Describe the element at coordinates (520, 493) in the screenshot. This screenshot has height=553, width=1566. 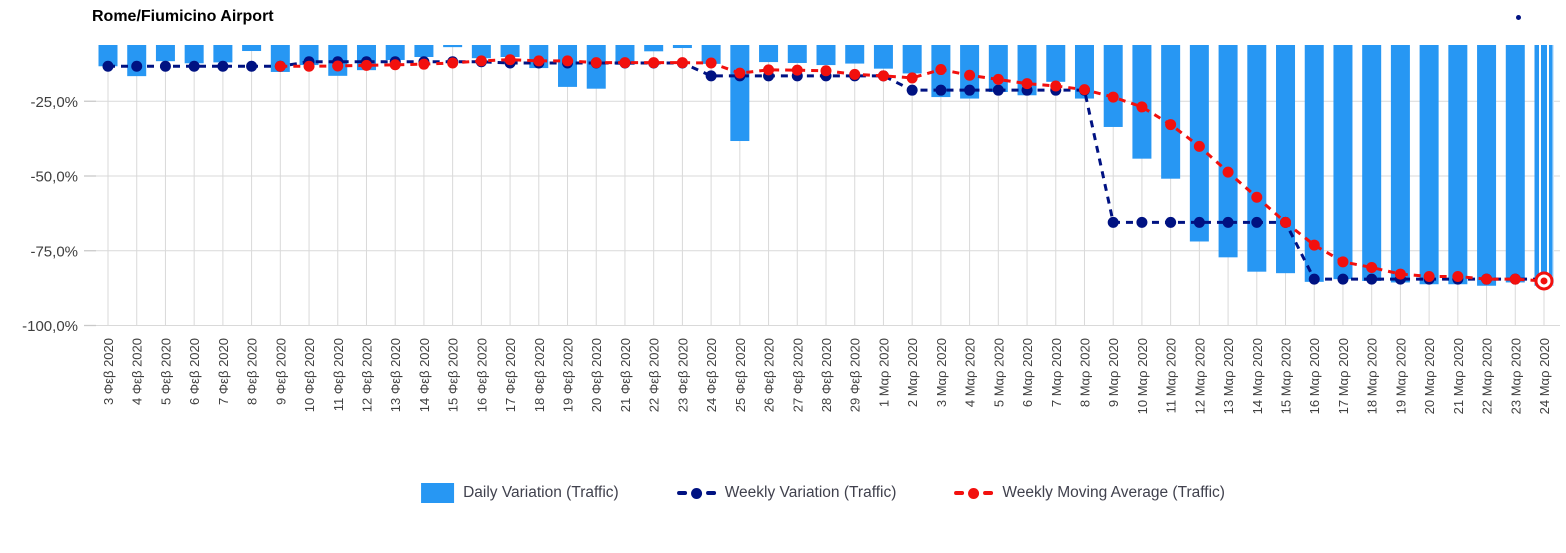
I see `legend-item-daily-variation: Daily Variation (Traffic)` at that location.